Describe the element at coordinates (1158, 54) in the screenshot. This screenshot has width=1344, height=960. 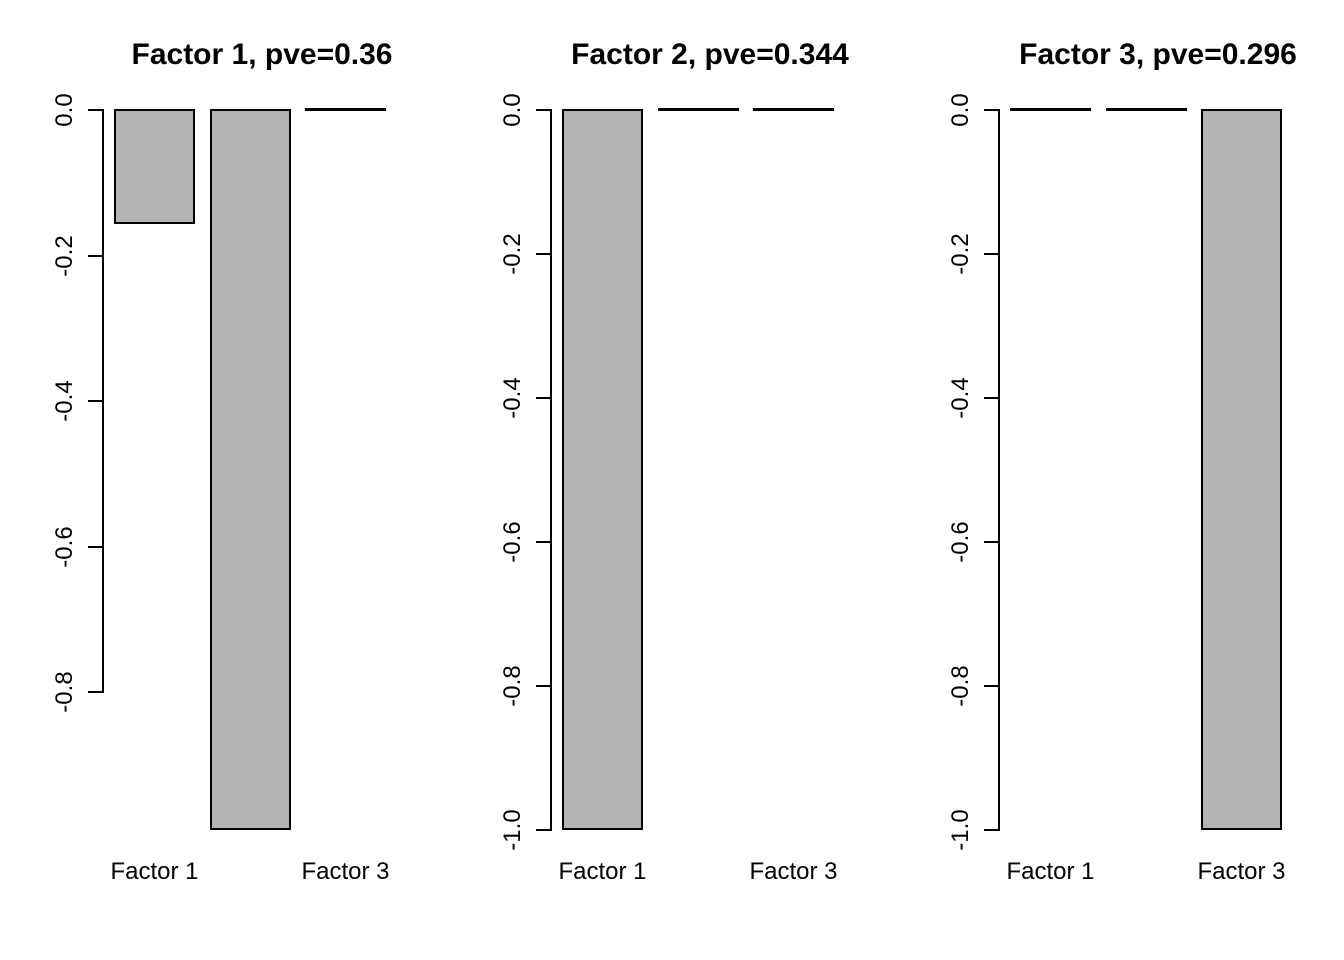
I see `chart-title: Factor 3, pve=0.296` at that location.